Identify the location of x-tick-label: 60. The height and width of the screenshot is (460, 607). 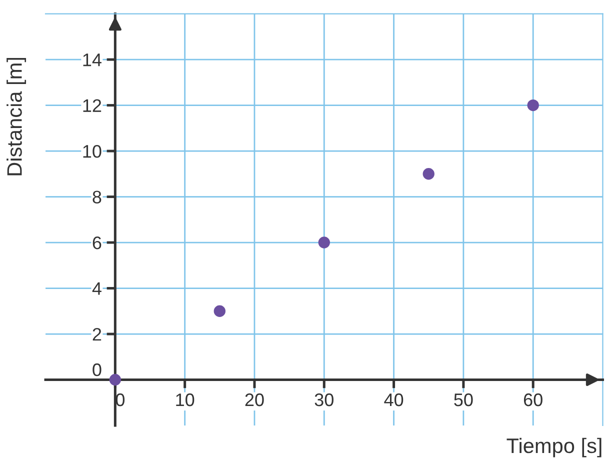
(533, 399).